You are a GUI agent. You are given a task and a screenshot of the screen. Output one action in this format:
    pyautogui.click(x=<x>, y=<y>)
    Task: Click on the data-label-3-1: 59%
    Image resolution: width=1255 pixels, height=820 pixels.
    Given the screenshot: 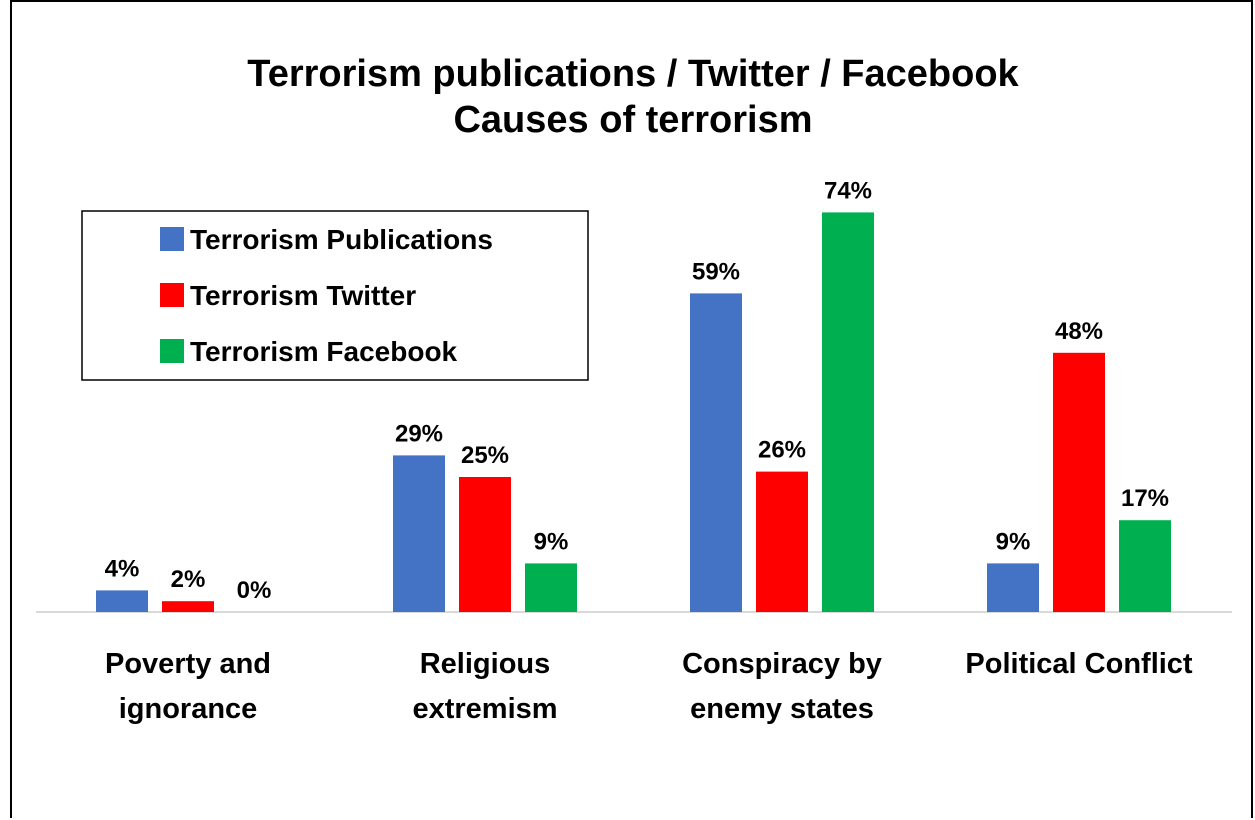 What is the action you would take?
    pyautogui.click(x=716, y=271)
    